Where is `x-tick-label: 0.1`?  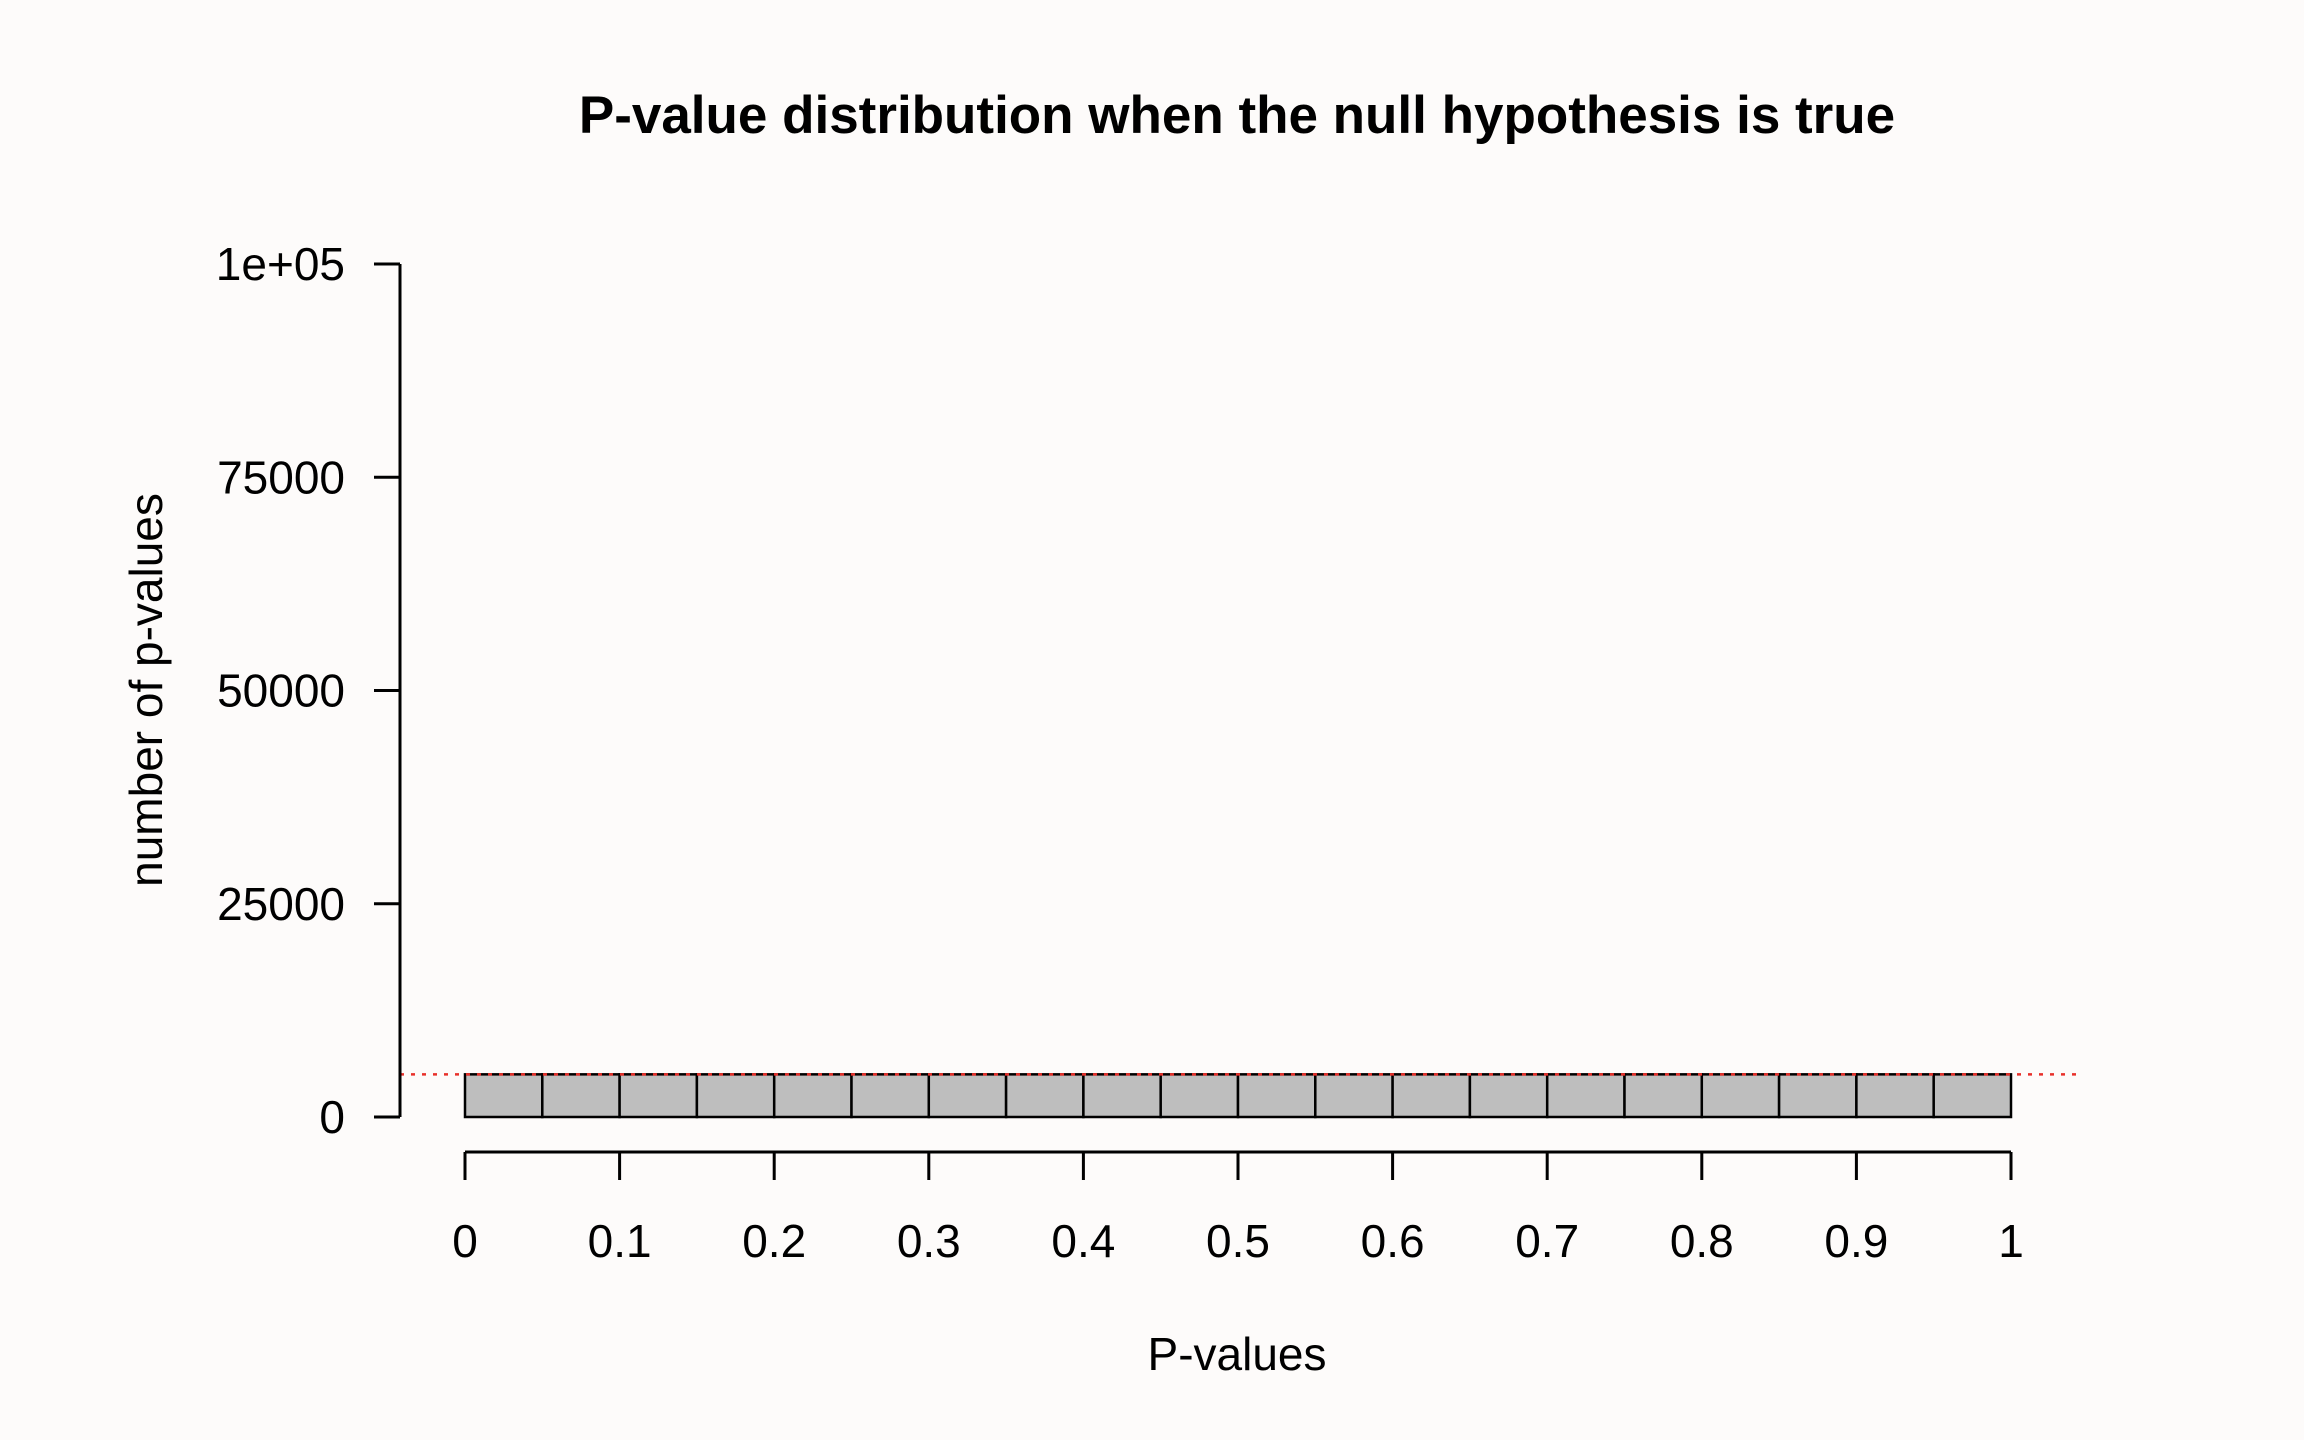 x-tick-label: 0.1 is located at coordinates (620, 1241).